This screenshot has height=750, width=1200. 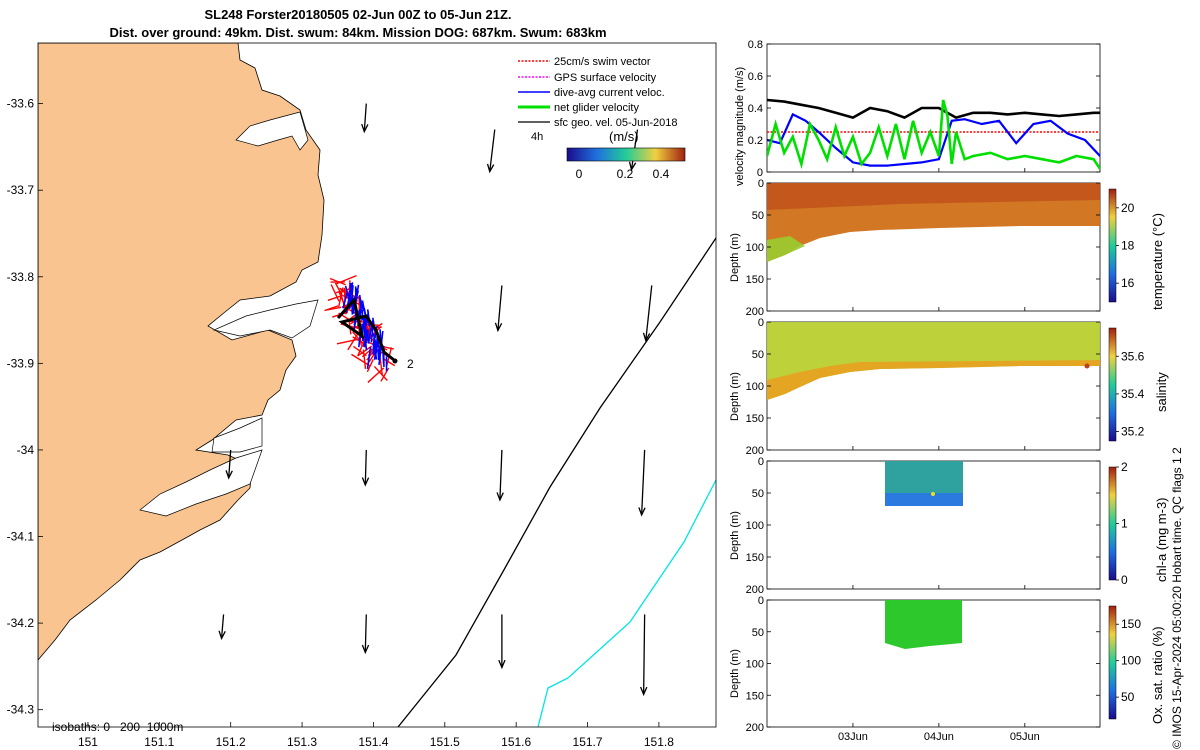 I want to click on salinity-colorbar-label: salinity, so click(x=1161, y=392).